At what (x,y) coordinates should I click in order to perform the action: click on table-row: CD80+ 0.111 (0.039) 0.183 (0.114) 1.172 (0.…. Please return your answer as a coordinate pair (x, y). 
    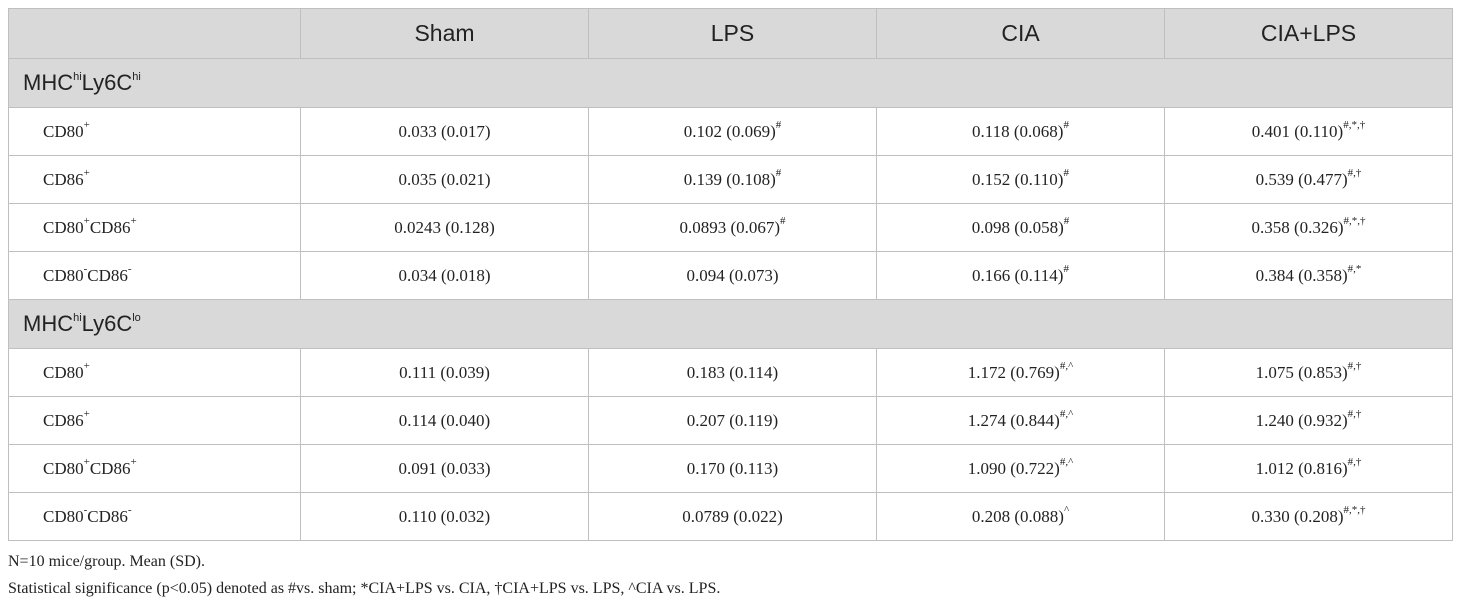
    Looking at the image, I should click on (730, 372).